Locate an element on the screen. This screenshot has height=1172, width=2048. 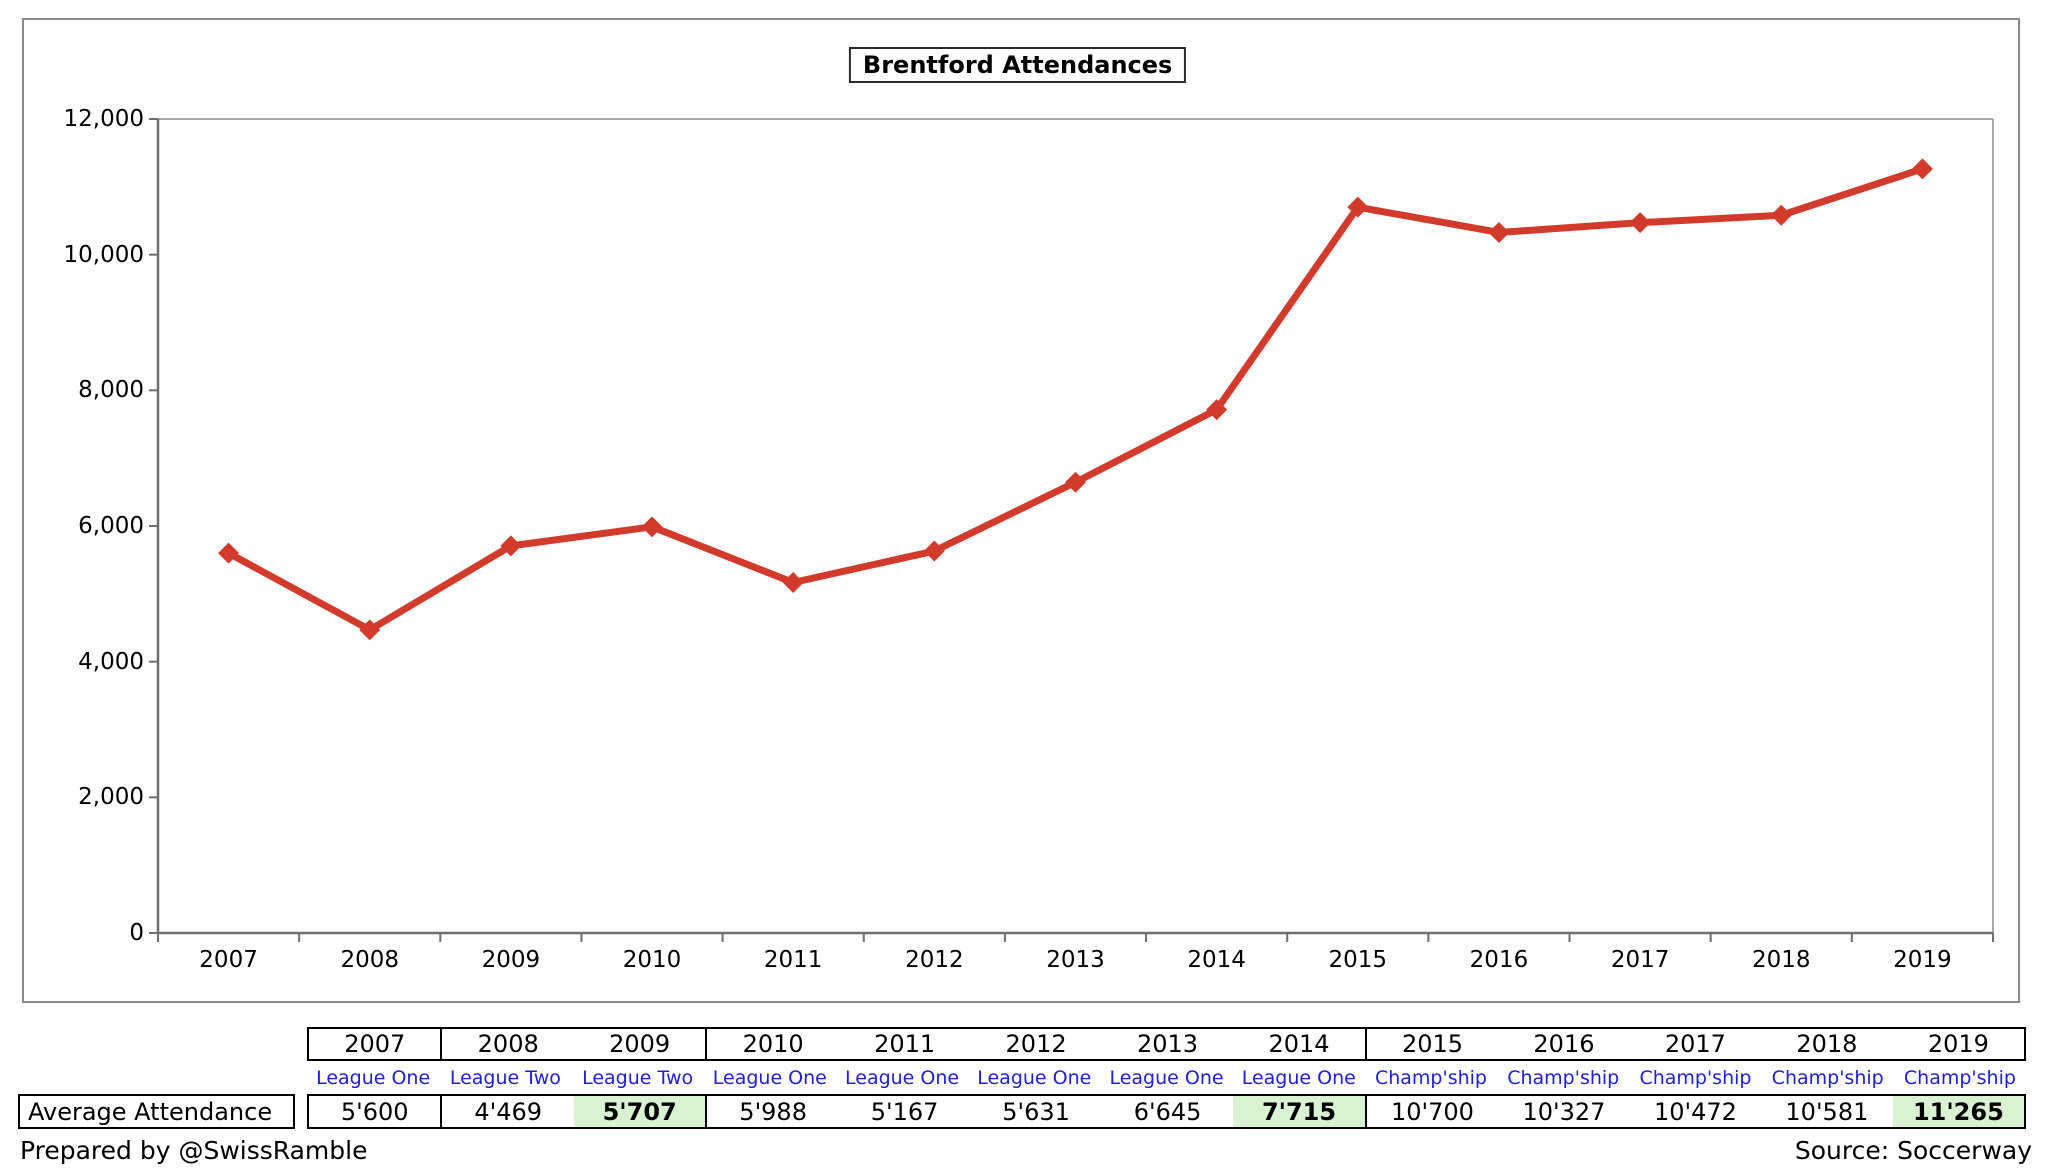
value-cell-2016: 10'327 is located at coordinates (1564, 1111).